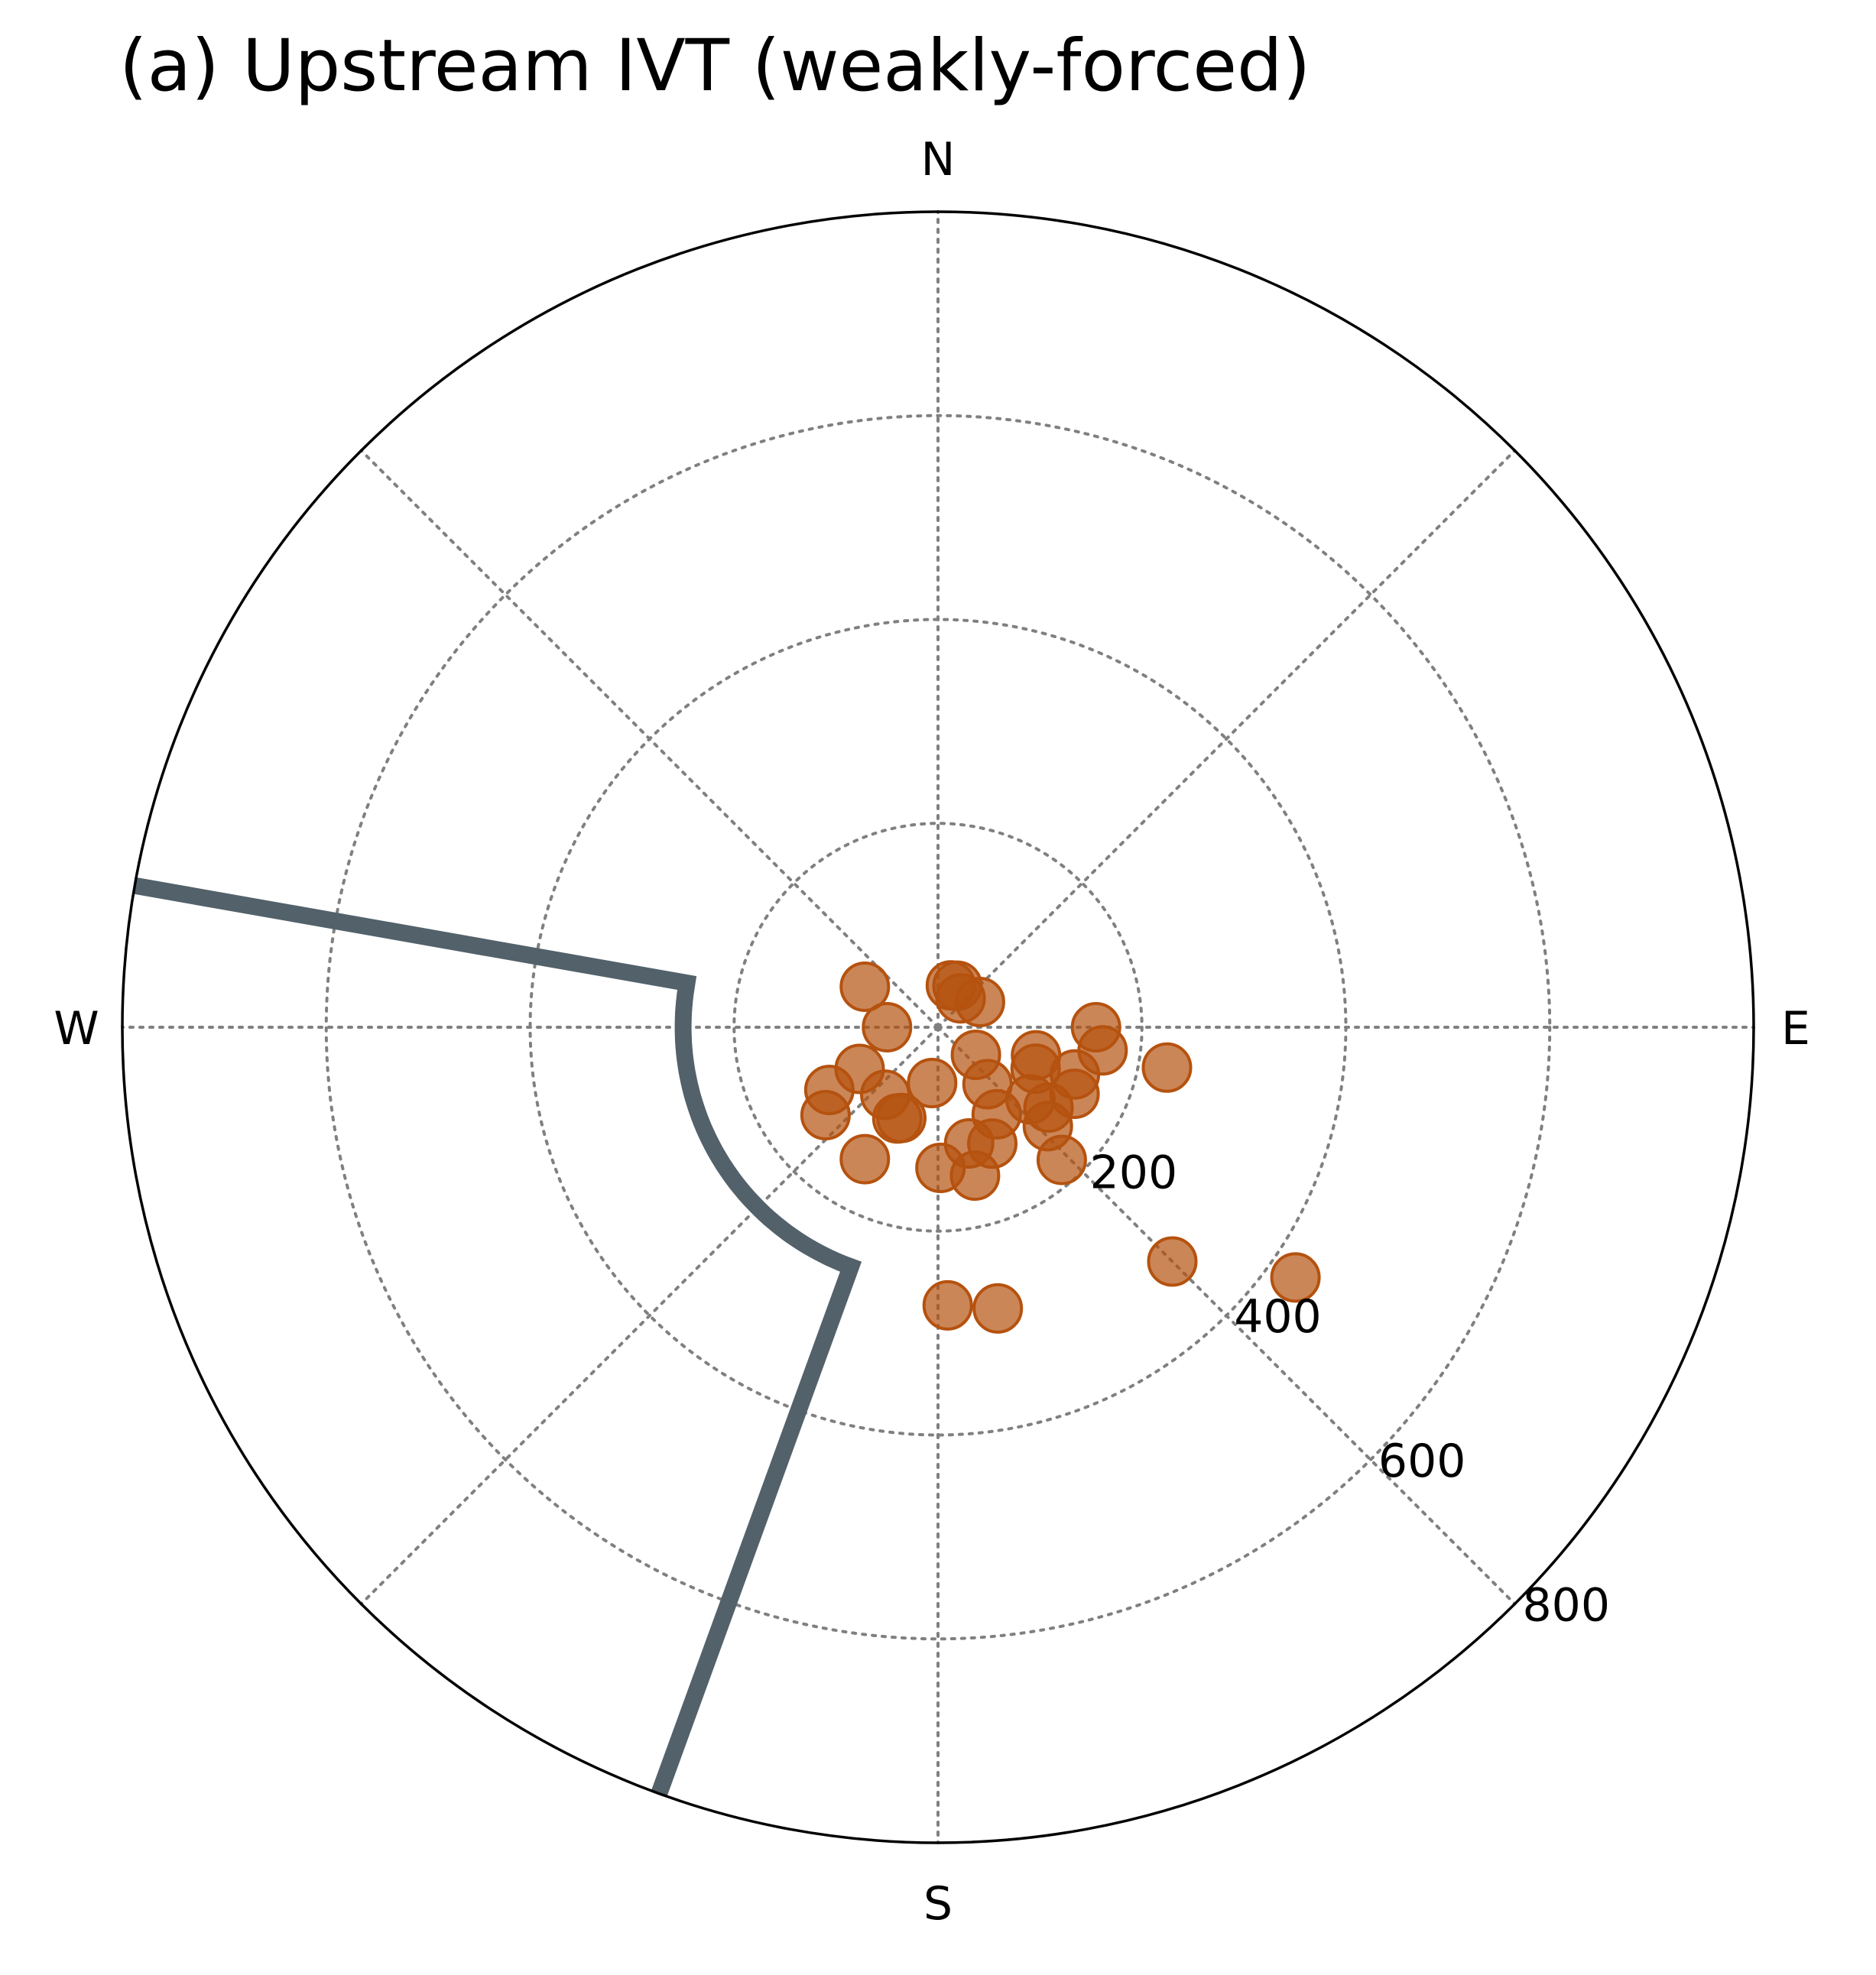  I want to click on r-tick-label: 400, so click(1278, 1317).